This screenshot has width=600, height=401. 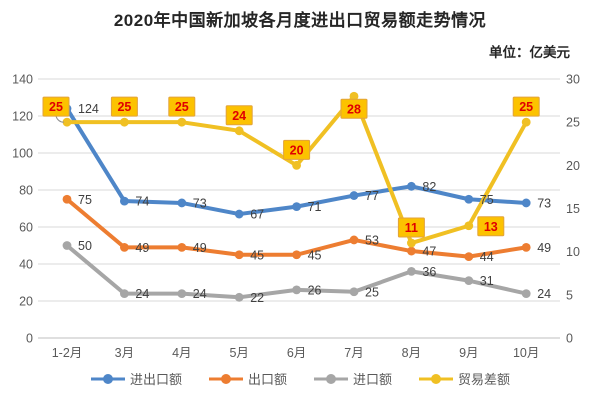 I want to click on right-axis-tick-label: 20, so click(x=573, y=166).